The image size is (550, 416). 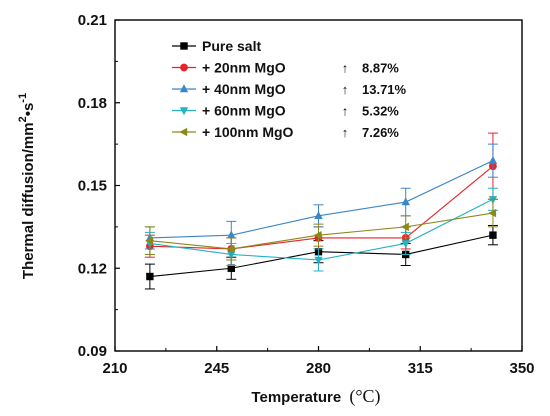 I want to click on legend-label: + 60nm MgO, so click(x=244, y=111).